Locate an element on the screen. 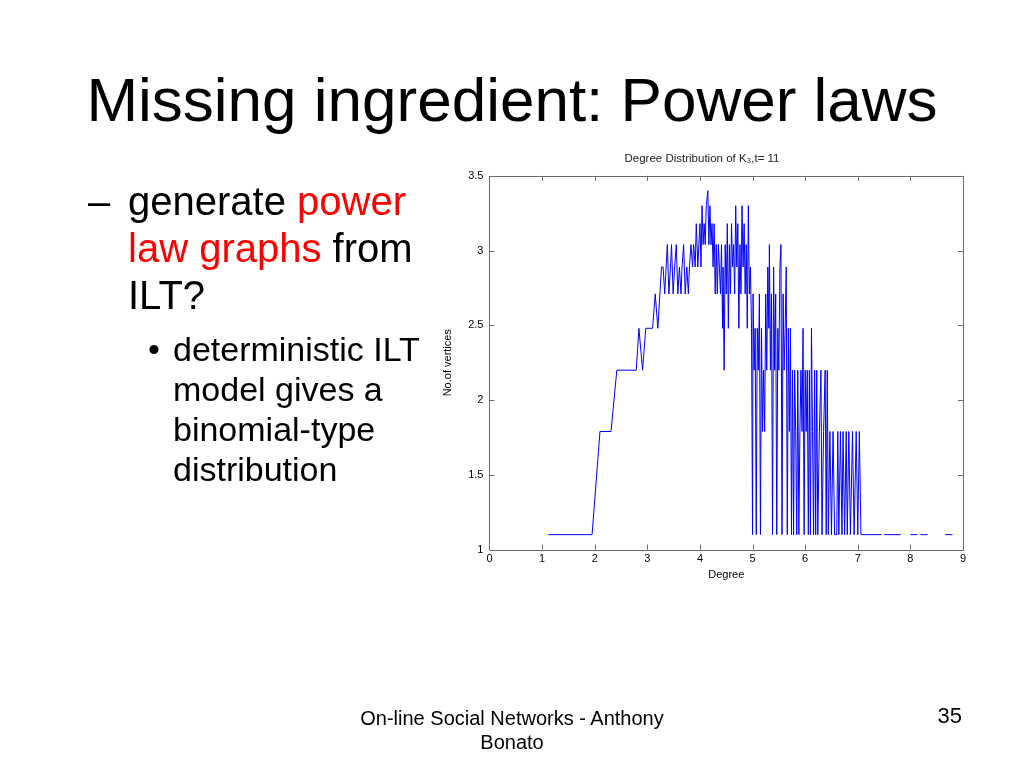 This screenshot has height=768, width=1024. y-tick-label: 2.5 is located at coordinates (476, 324).